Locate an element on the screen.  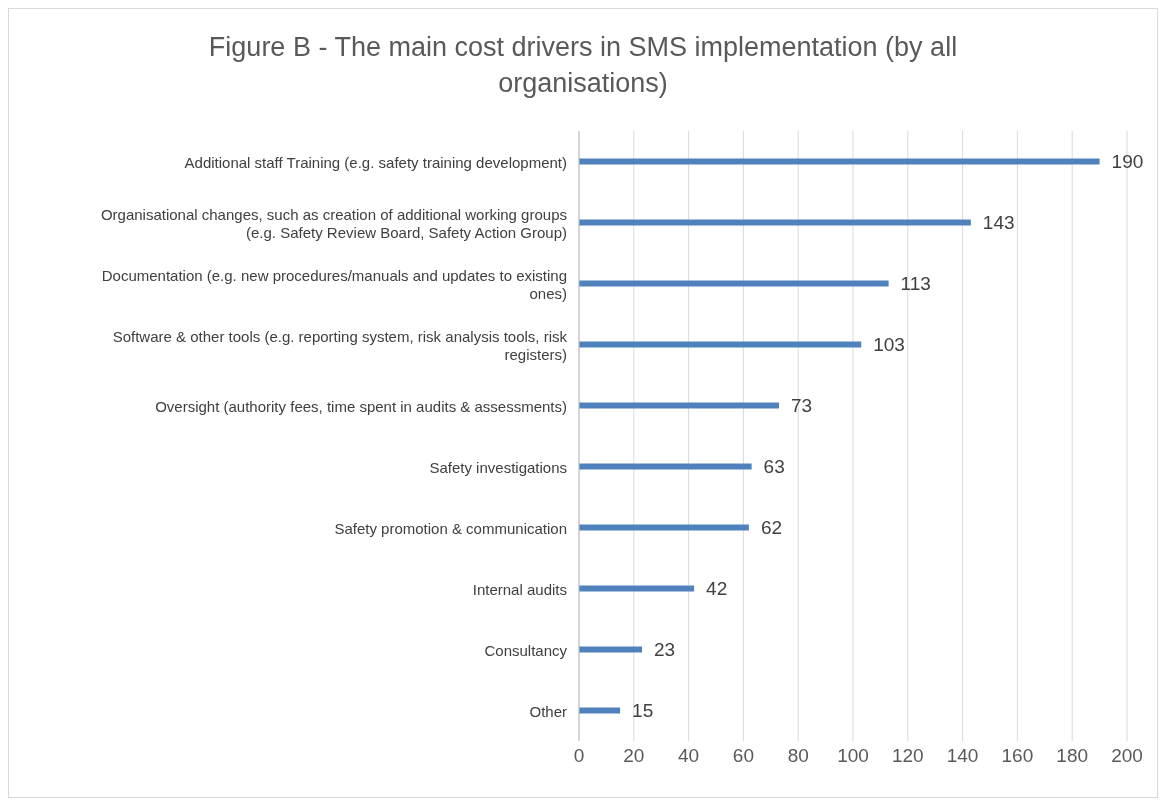
y-tick-label: Organisational changes, such as creation of additional working groups (e.g. Safety Review Board, Safety Action Group) is located at coordinates (333, 222).